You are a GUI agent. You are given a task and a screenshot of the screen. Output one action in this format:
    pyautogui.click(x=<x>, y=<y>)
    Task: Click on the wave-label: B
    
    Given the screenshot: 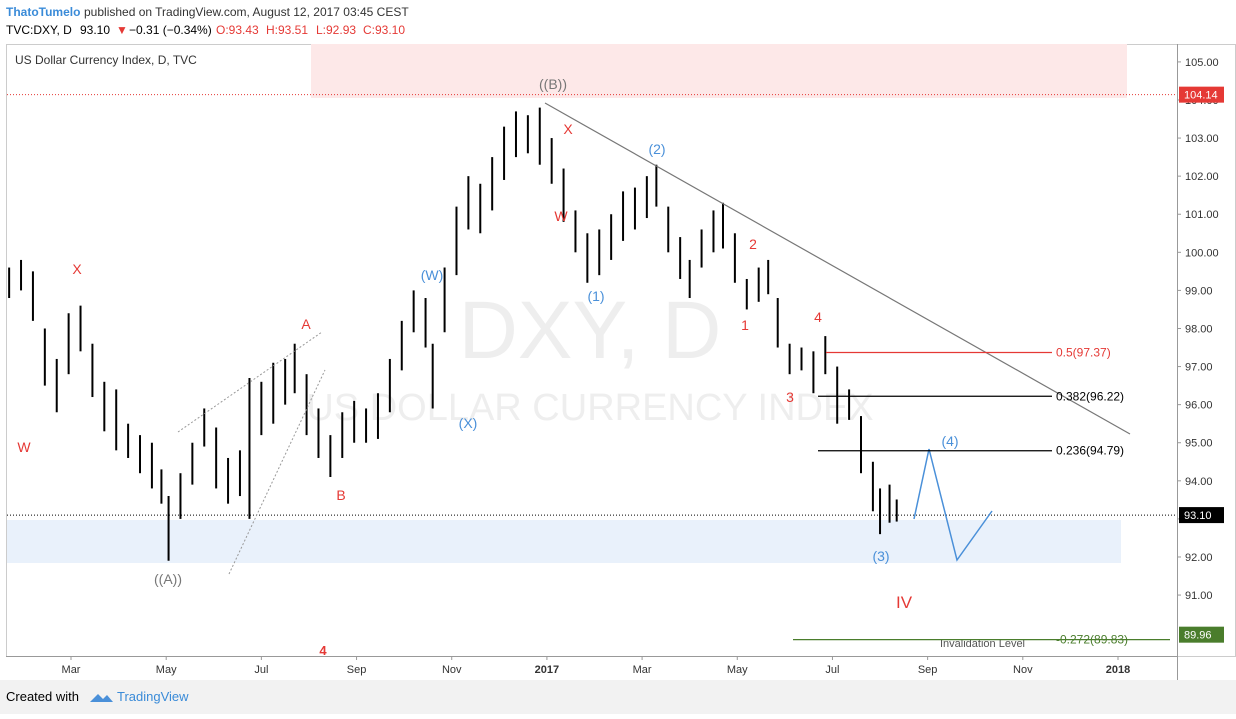 What is the action you would take?
    pyautogui.click(x=340, y=495)
    